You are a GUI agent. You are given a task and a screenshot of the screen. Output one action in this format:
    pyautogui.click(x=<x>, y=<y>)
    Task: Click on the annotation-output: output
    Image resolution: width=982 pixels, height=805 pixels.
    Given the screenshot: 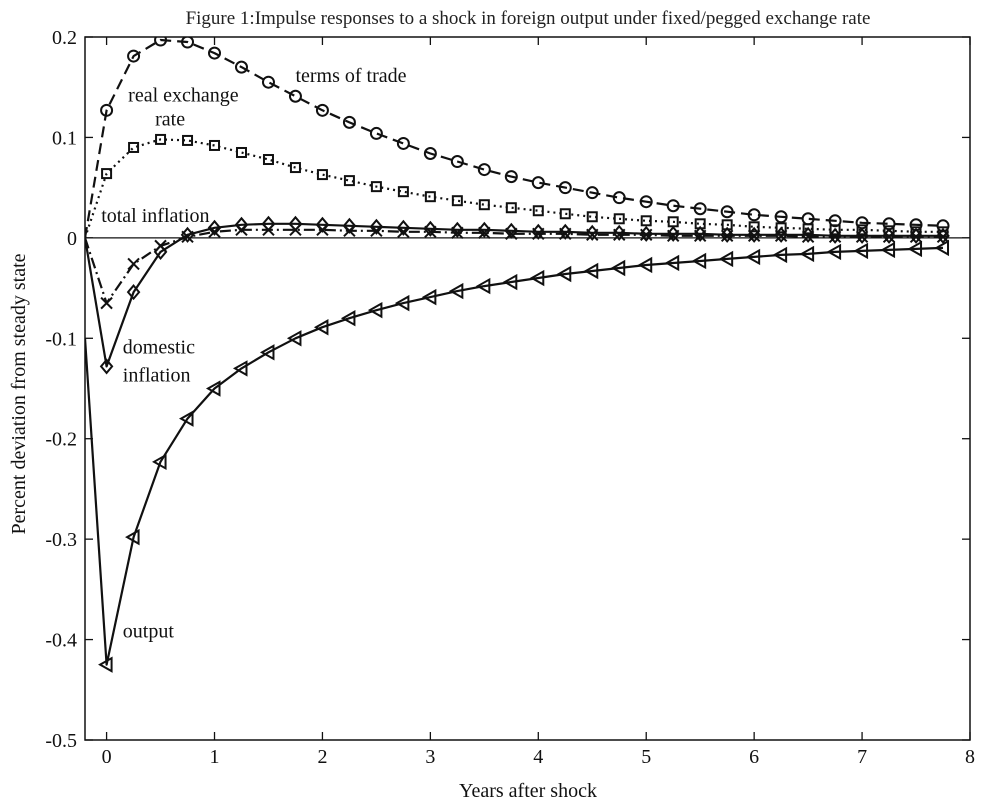 What is the action you would take?
    pyautogui.click(x=149, y=632)
    